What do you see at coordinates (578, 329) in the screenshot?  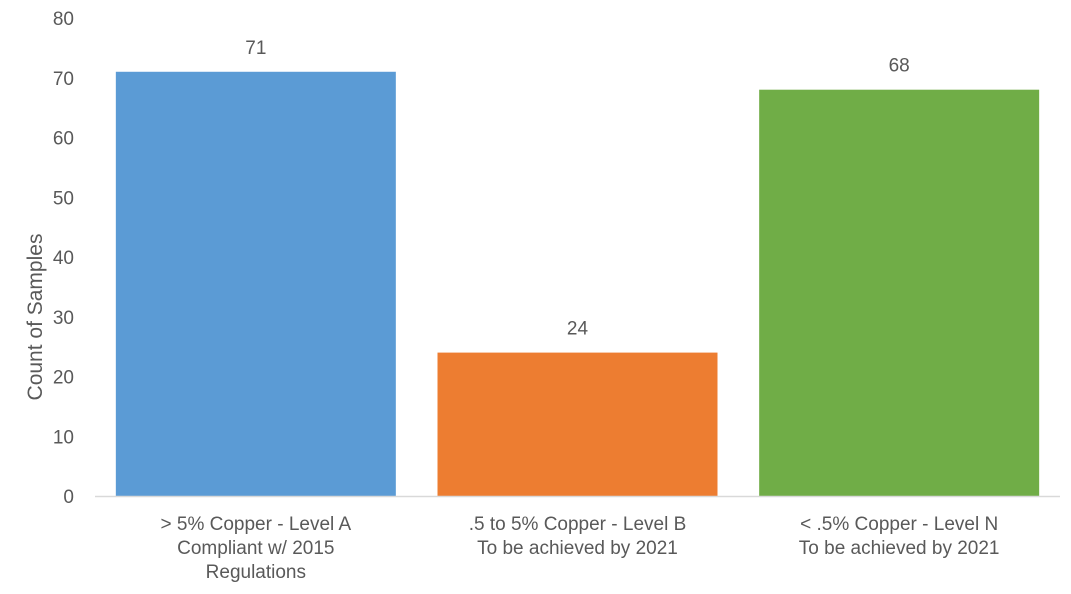 I see `data-label: 24` at bounding box center [578, 329].